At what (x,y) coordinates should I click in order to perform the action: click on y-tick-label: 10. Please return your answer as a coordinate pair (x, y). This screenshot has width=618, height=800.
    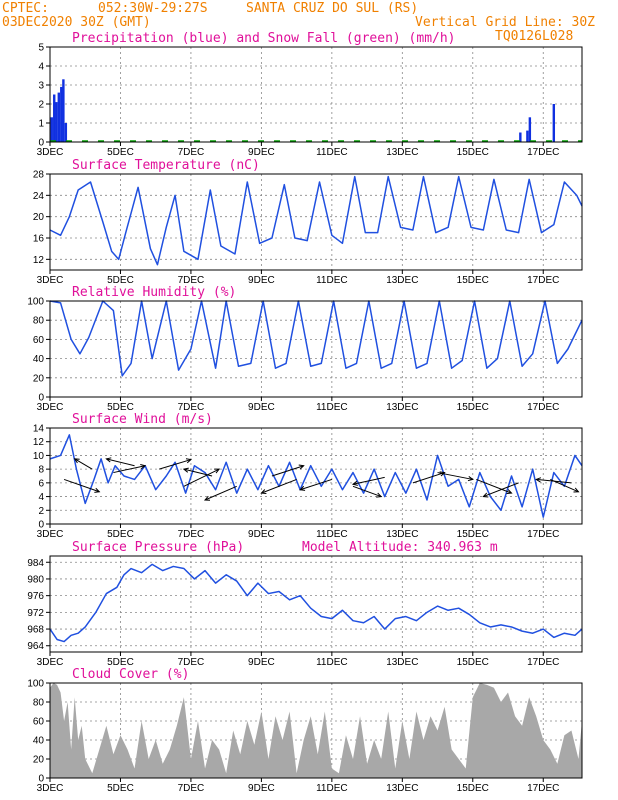
    Looking at the image, I should click on (39, 456).